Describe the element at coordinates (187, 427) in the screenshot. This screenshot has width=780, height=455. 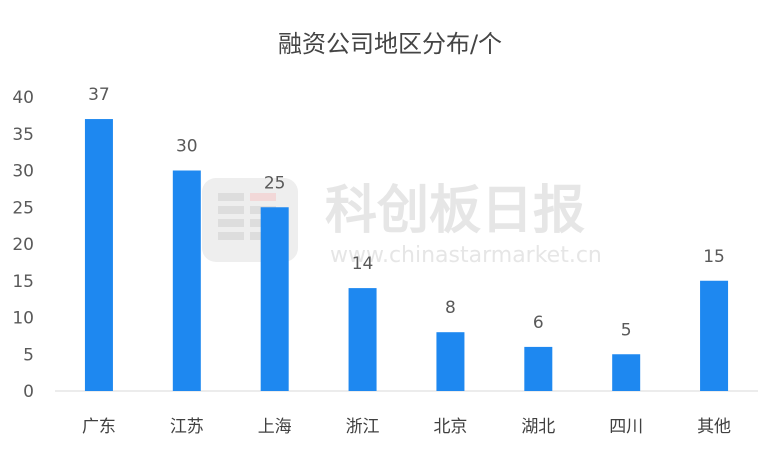
I see `category-label: 江苏` at that location.